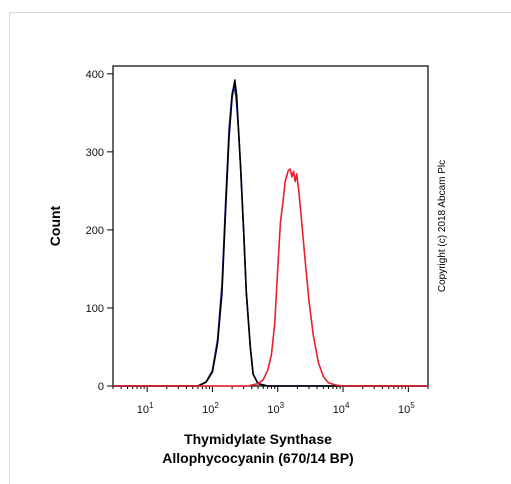  I want to click on x-axis-title-line-1: Thymidylate Synthase, so click(258, 439).